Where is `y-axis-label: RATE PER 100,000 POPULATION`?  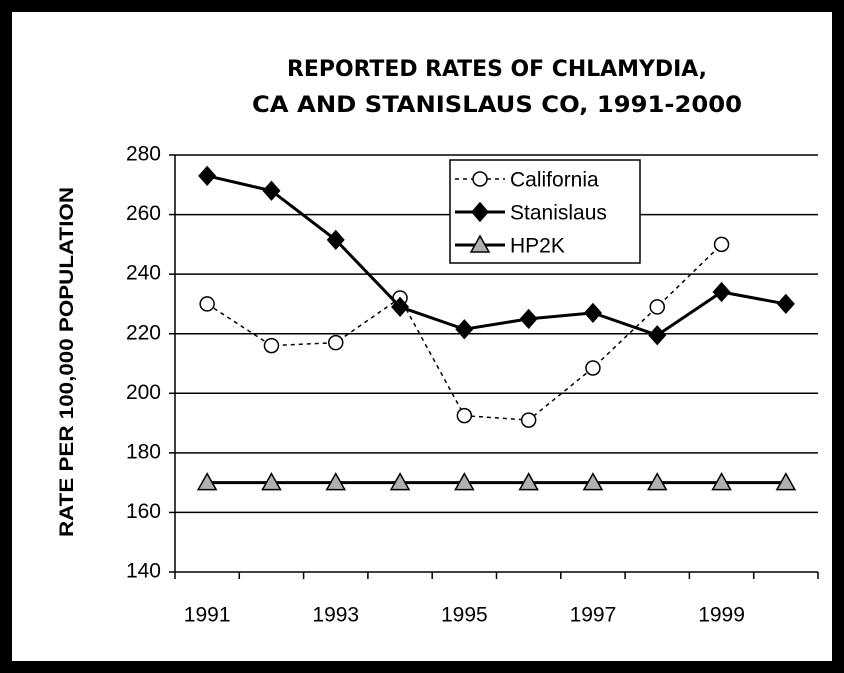 y-axis-label: RATE PER 100,000 POPULATION is located at coordinates (67, 362).